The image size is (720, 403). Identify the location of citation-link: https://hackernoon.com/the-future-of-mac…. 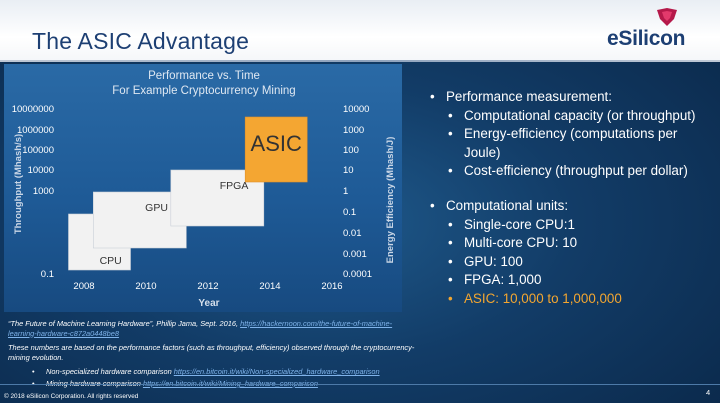
(200, 328).